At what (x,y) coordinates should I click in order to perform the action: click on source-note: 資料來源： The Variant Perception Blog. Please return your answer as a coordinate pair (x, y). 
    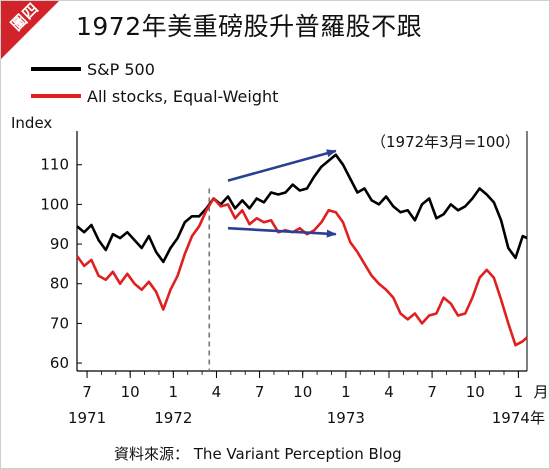
    Looking at the image, I should click on (258, 454).